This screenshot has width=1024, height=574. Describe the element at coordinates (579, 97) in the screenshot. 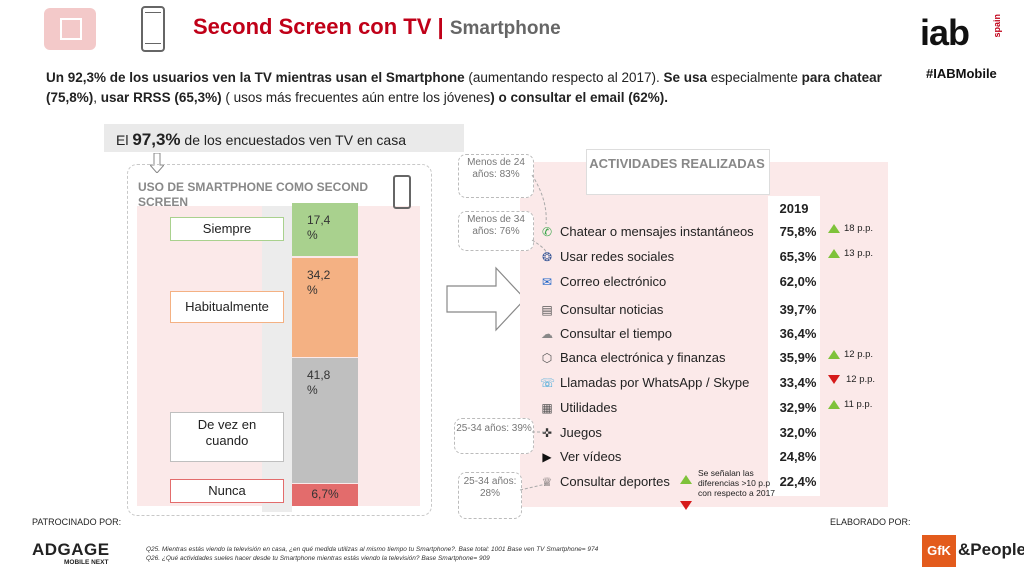

I see `intro-part-5: ) o consultar el email (62%).` at that location.